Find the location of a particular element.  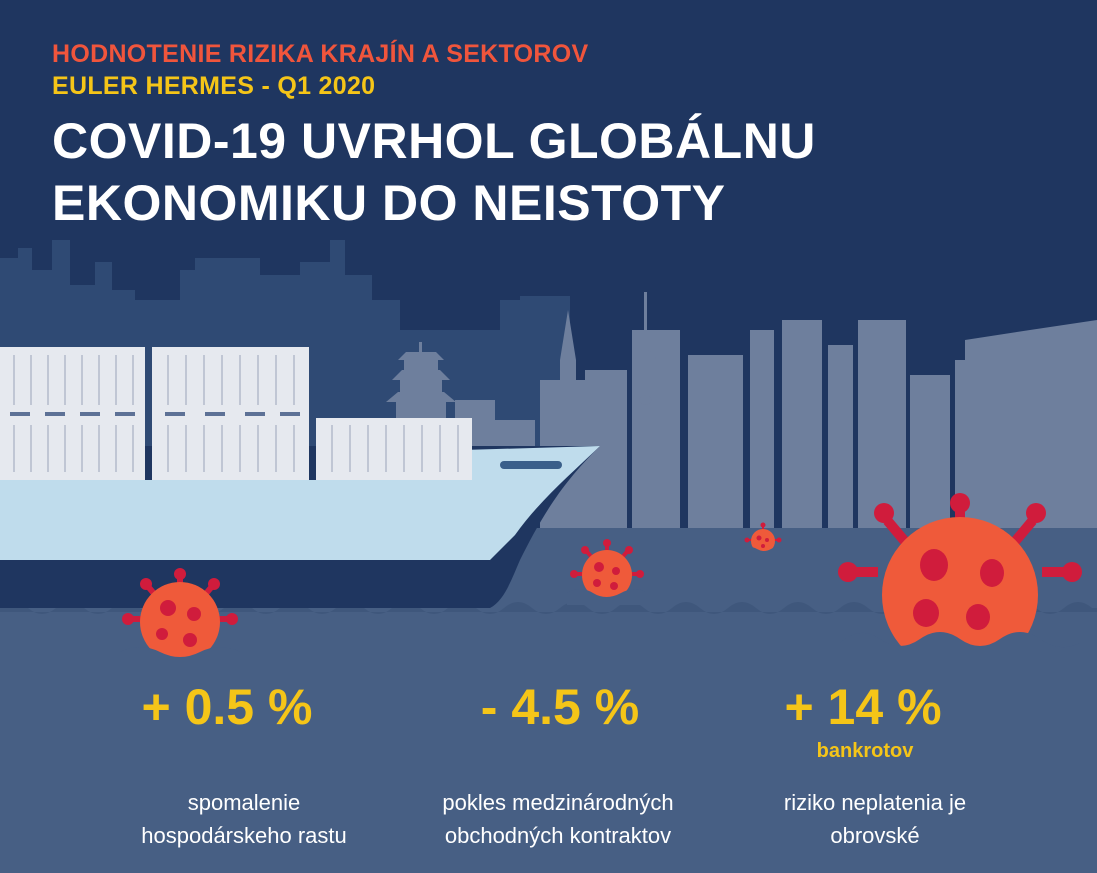

shipping-container-group is located at coordinates (236, 413).